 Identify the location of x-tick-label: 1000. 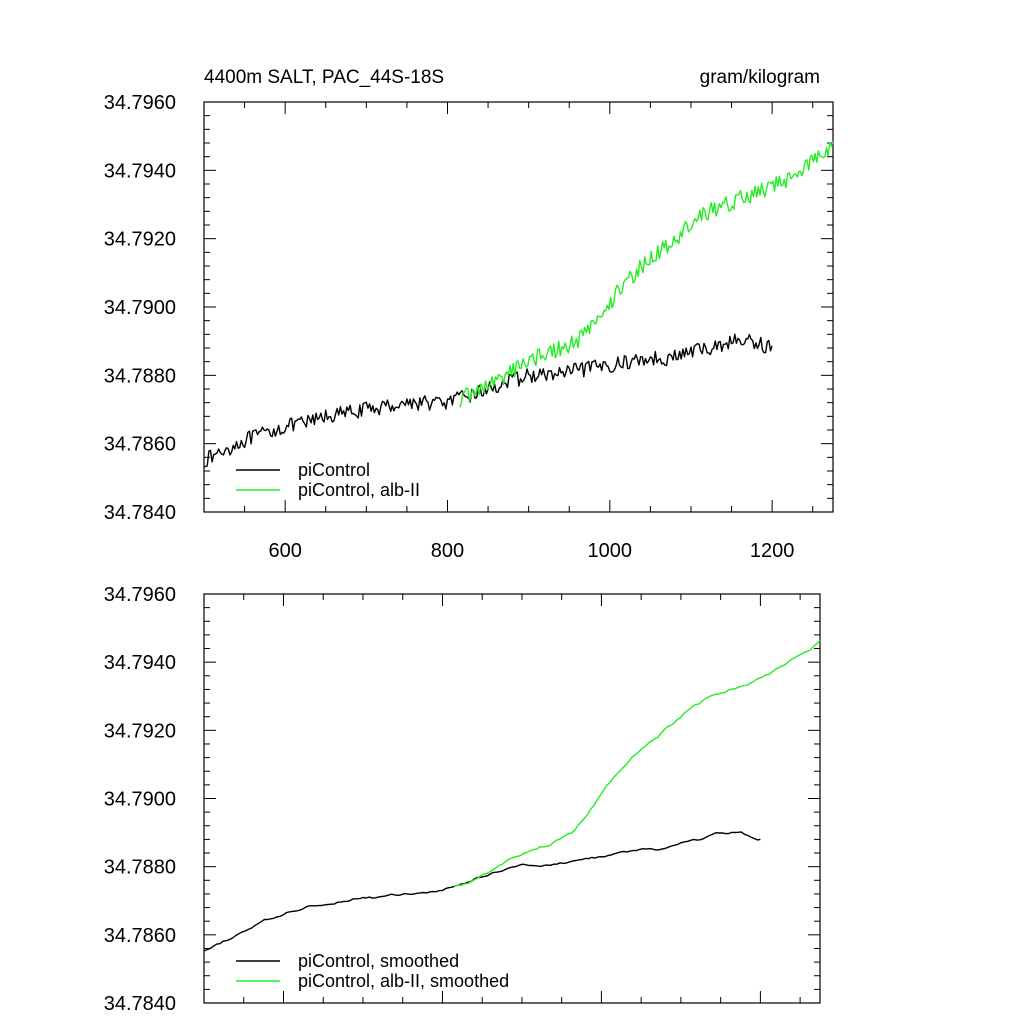
(610, 551).